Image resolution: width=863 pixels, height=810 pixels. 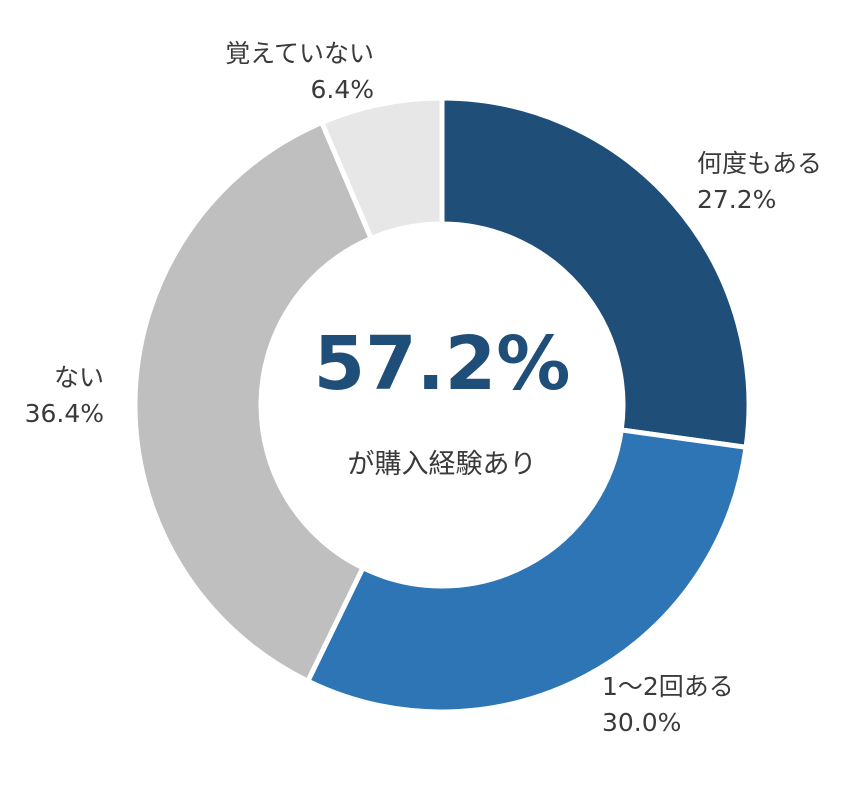 I want to click on slice-label-value-0: 27.2%, so click(x=736, y=199).